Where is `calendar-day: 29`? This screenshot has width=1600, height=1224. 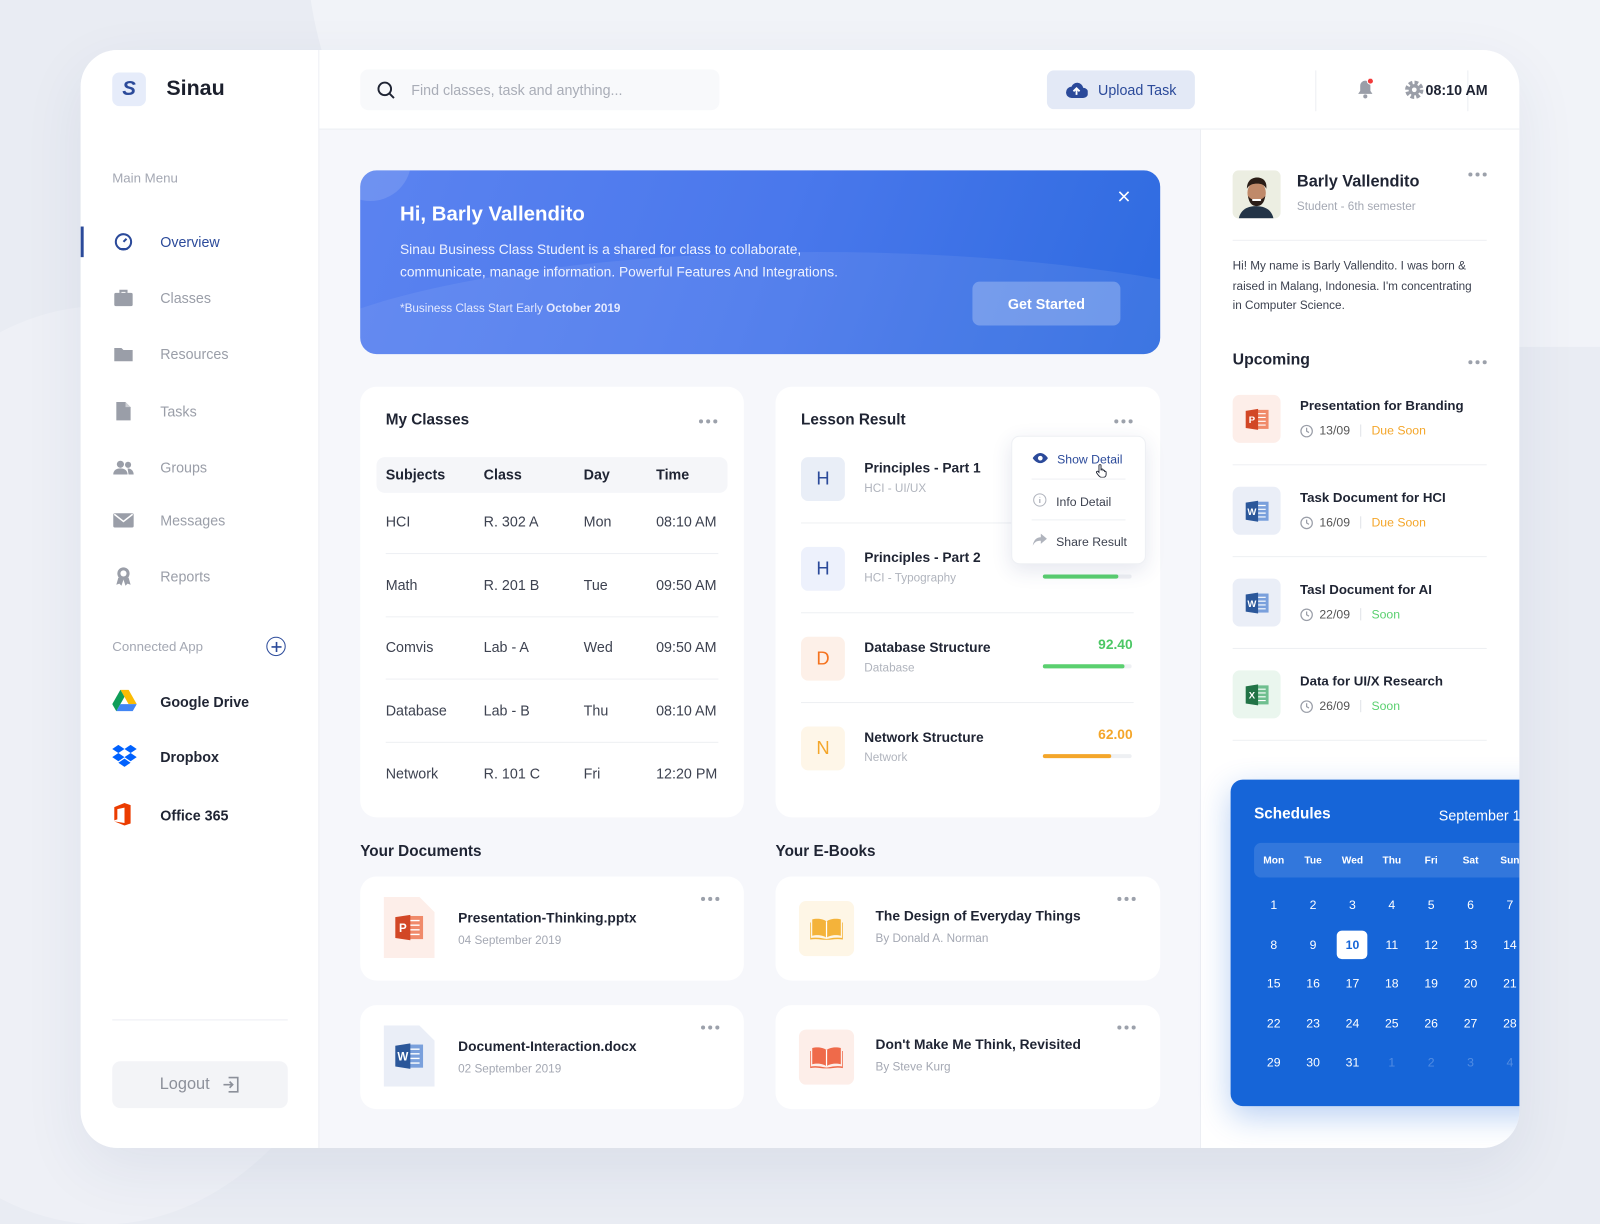 calendar-day: 29 is located at coordinates (1273, 1062).